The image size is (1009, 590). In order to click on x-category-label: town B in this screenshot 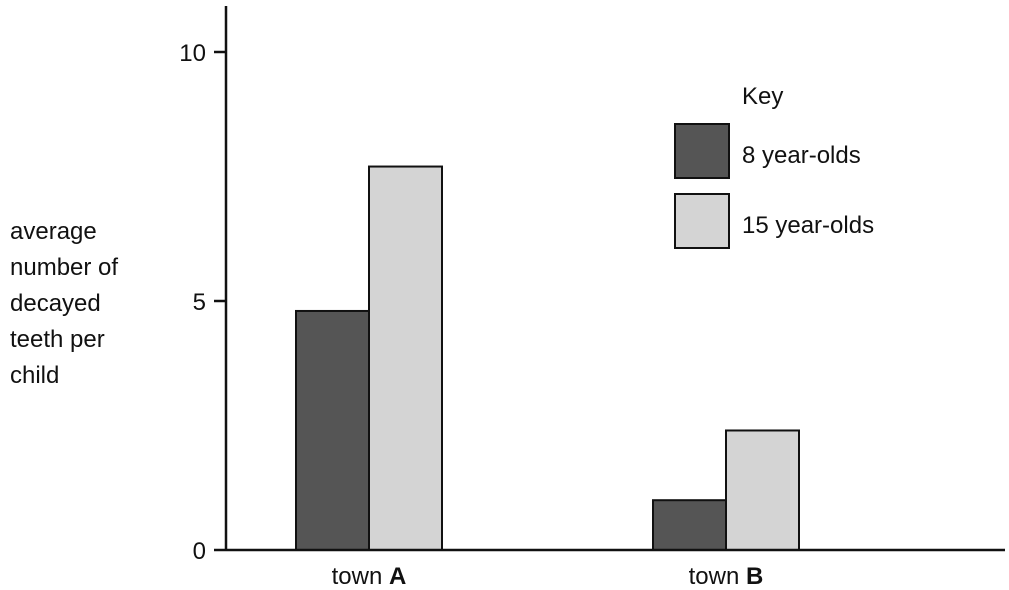, I will do `click(726, 576)`.